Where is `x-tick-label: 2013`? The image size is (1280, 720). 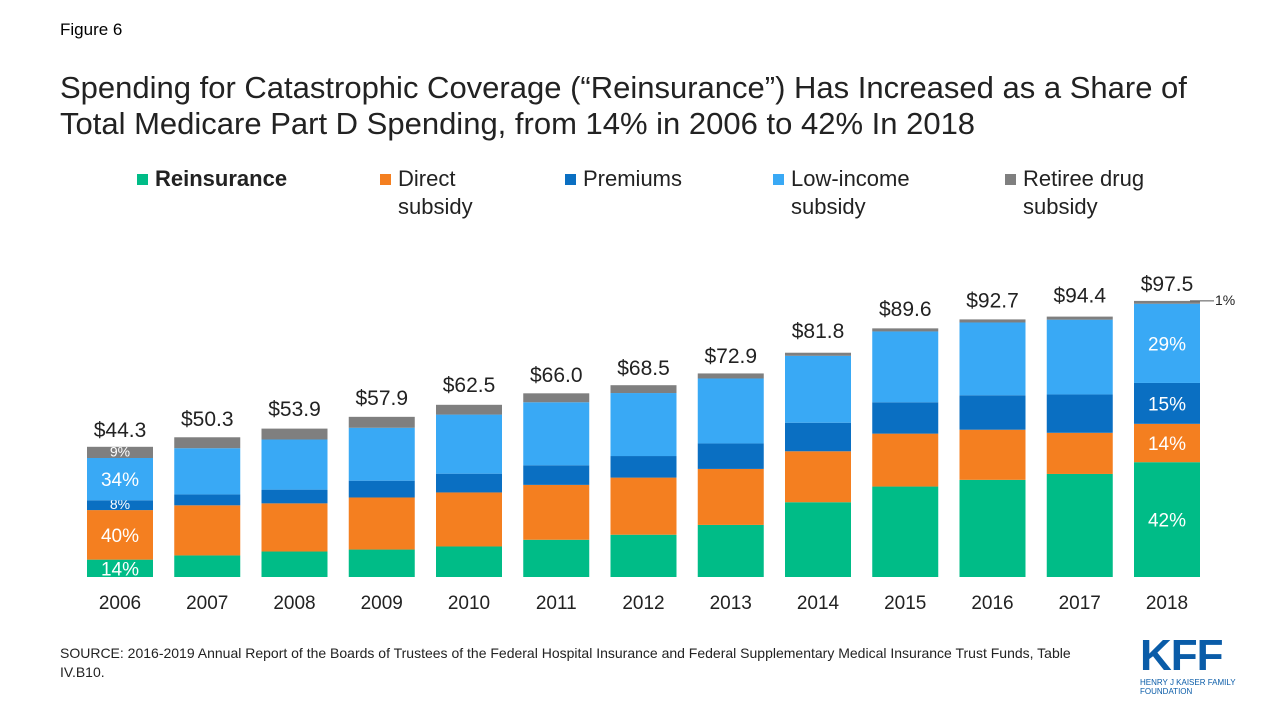 x-tick-label: 2013 is located at coordinates (731, 603).